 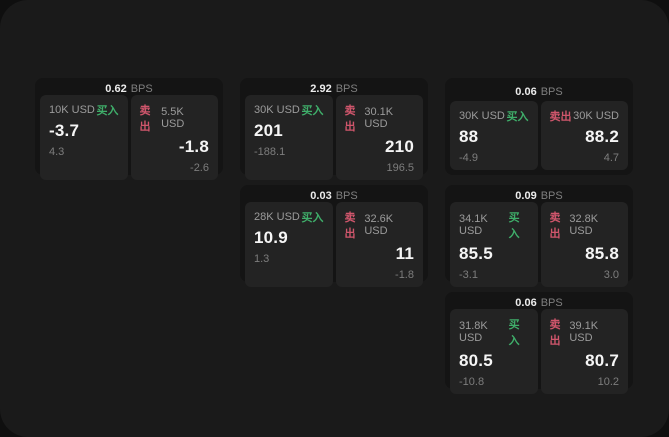 What do you see at coordinates (173, 118) in the screenshot?
I see `sell-amount: 5.5K USD` at bounding box center [173, 118].